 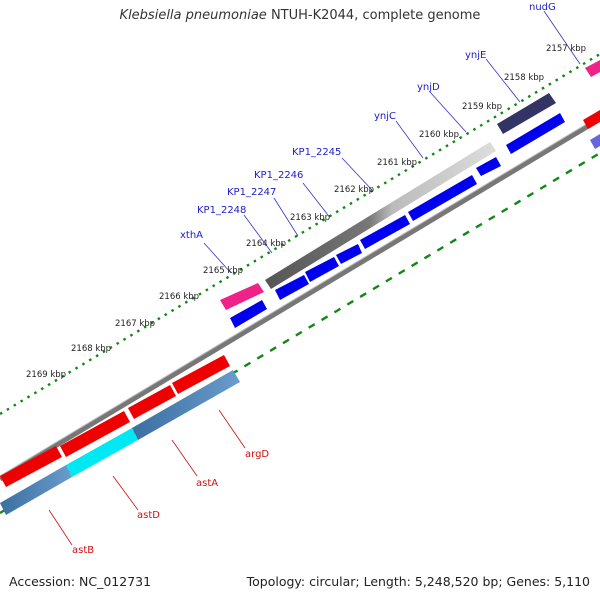 I want to click on gene-block-dark-ynjE, so click(x=526, y=113).